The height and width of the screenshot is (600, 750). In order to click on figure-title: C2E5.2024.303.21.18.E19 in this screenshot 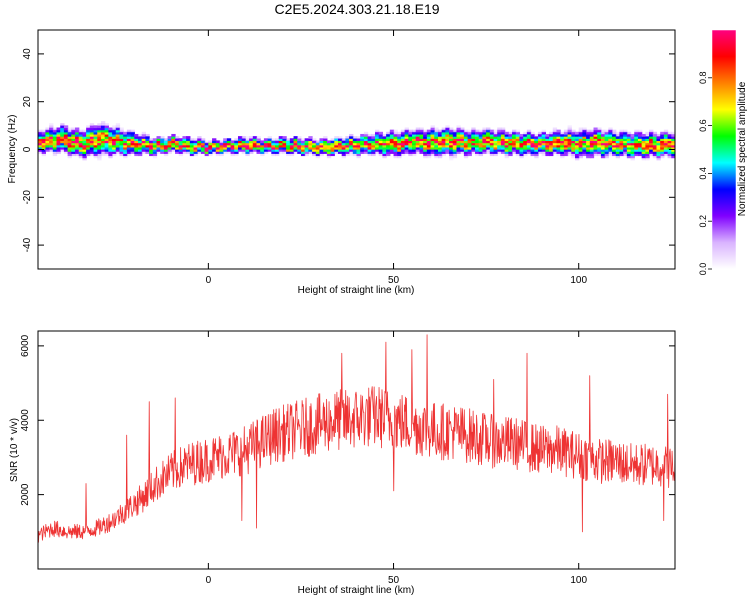, I will do `click(356, 9)`.